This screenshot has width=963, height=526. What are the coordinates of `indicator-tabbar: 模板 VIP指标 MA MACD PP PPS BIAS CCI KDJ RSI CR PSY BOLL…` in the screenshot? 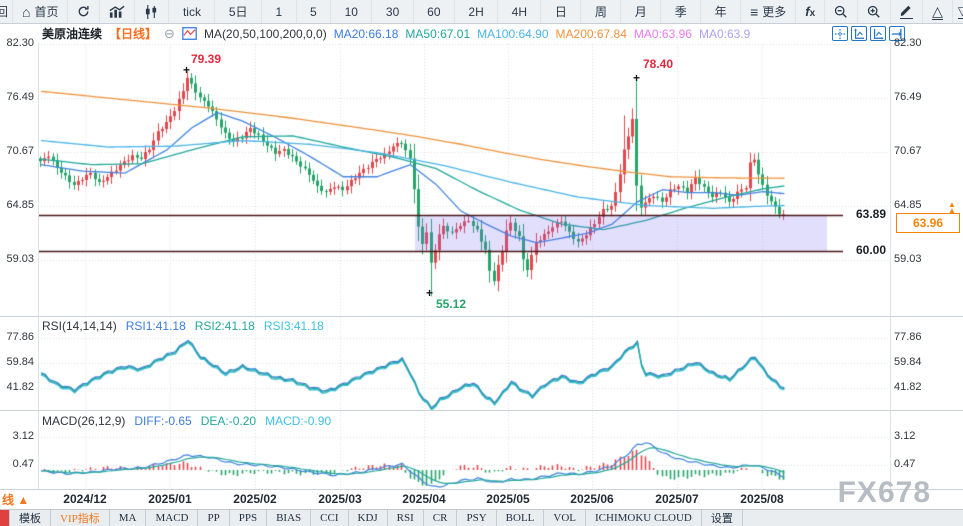 It's located at (481, 517).